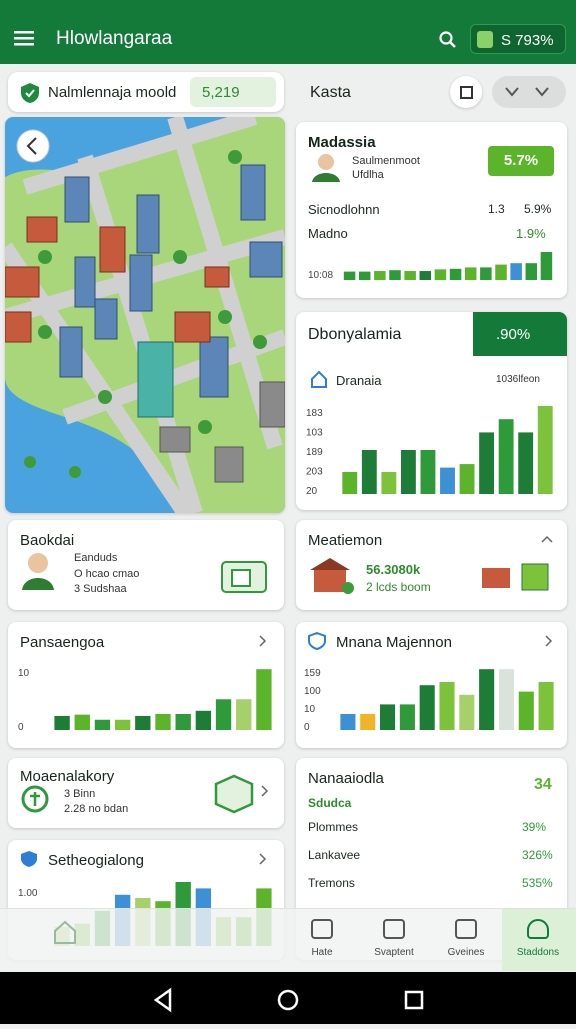 This screenshot has height=1029, width=576. I want to click on balance-badge: S 793%, so click(518, 39).